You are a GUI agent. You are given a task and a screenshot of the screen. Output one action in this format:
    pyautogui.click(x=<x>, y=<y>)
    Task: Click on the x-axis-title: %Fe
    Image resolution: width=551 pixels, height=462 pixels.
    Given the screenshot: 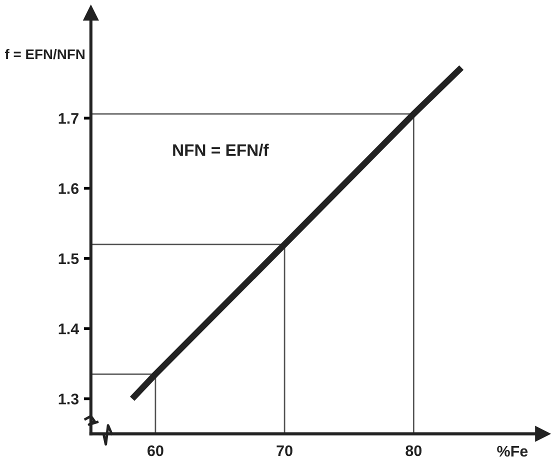 What is the action you would take?
    pyautogui.click(x=512, y=451)
    